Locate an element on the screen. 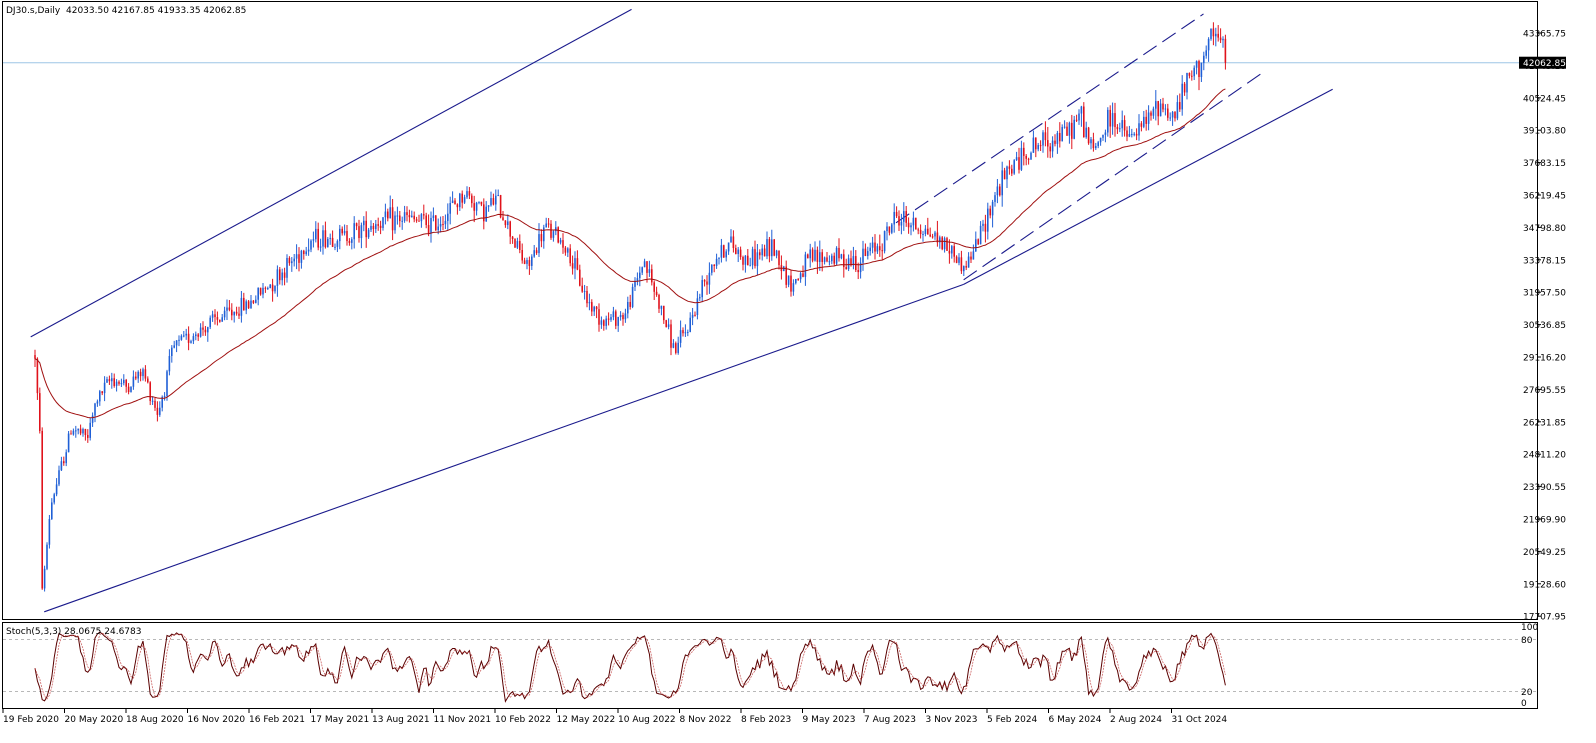 This screenshot has height=743, width=1596. time-axis-label: 7 Aug 2023 is located at coordinates (890, 720).